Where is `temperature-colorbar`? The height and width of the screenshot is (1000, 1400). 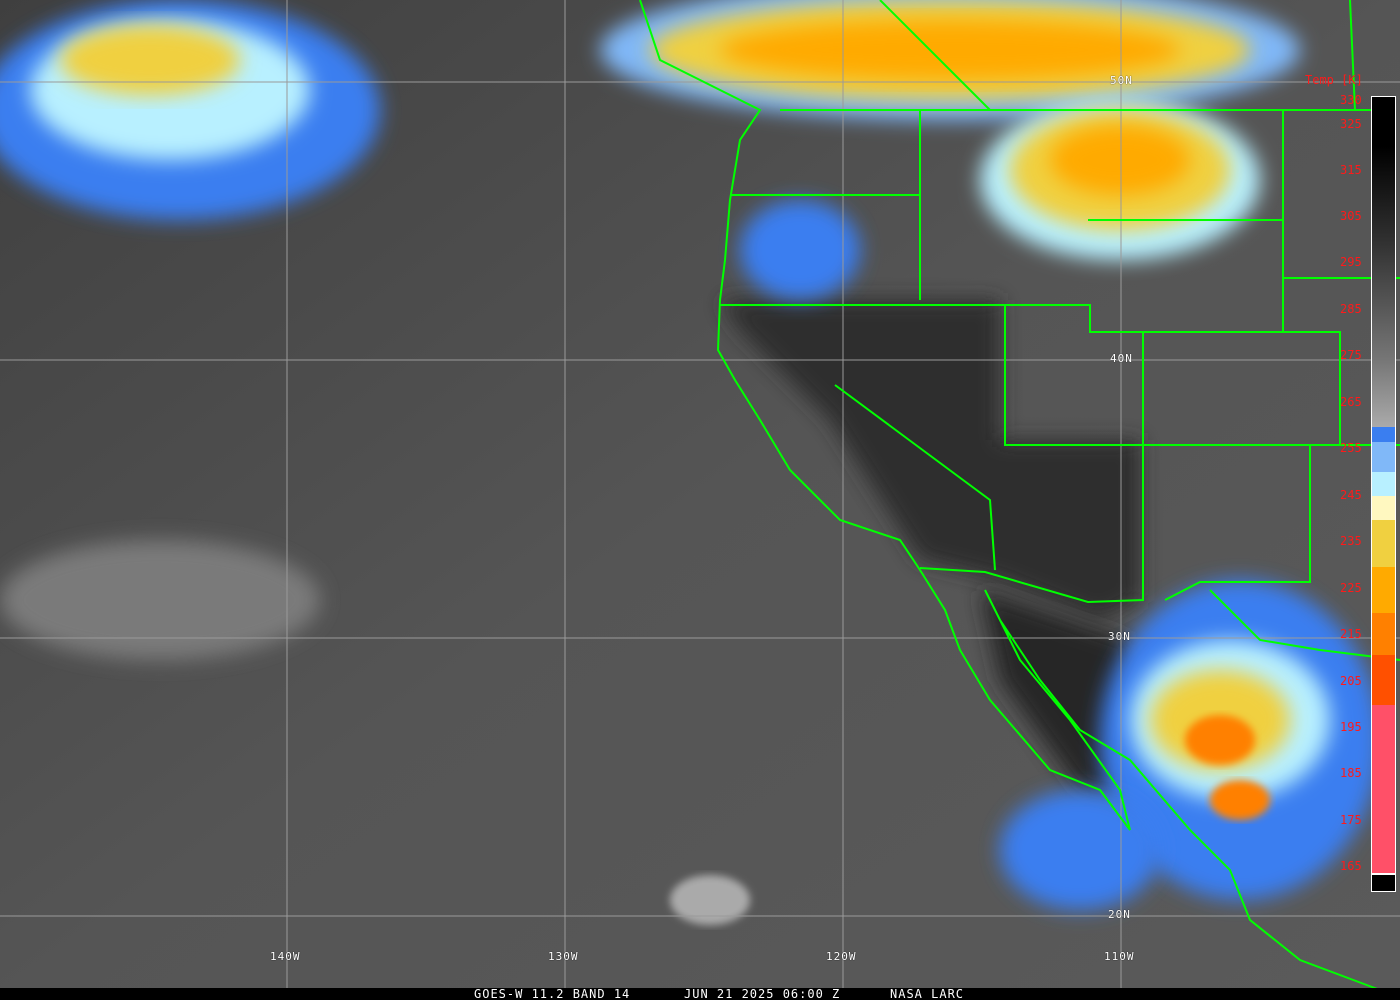 temperature-colorbar is located at coordinates (1383, 494).